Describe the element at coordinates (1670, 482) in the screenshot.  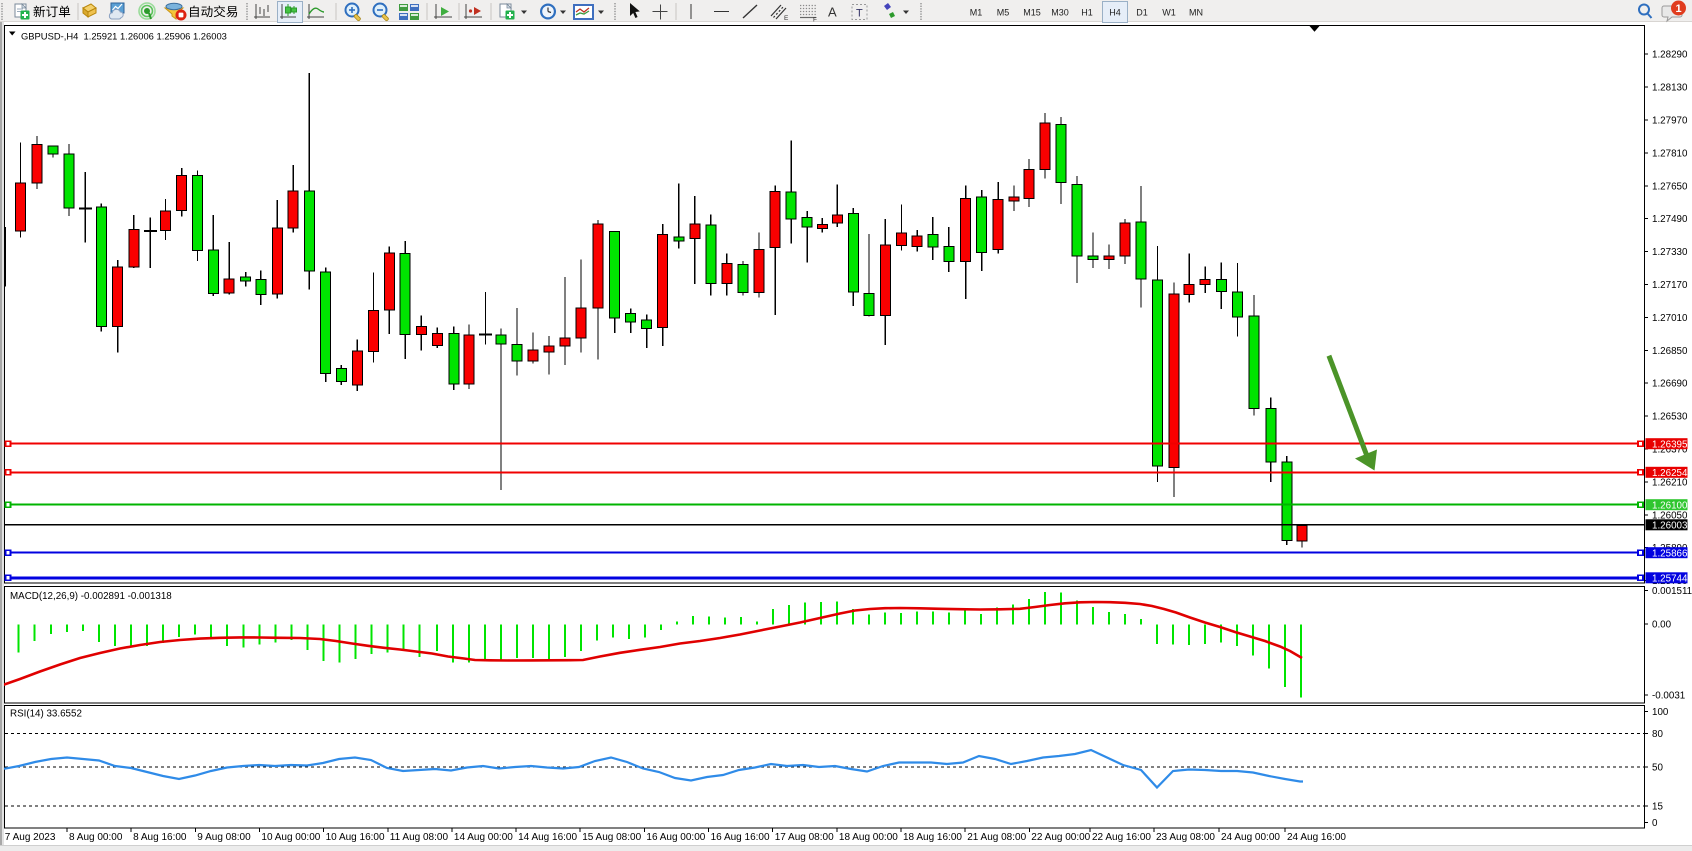
I see `svg-text: 1.26210` at that location.